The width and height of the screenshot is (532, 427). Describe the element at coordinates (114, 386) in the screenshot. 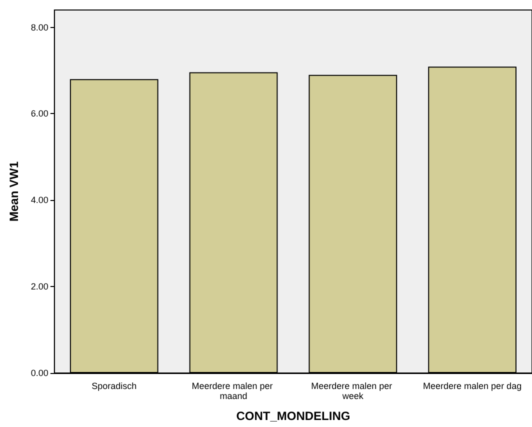

I see `x-tick-label: Sporadisch` at that location.